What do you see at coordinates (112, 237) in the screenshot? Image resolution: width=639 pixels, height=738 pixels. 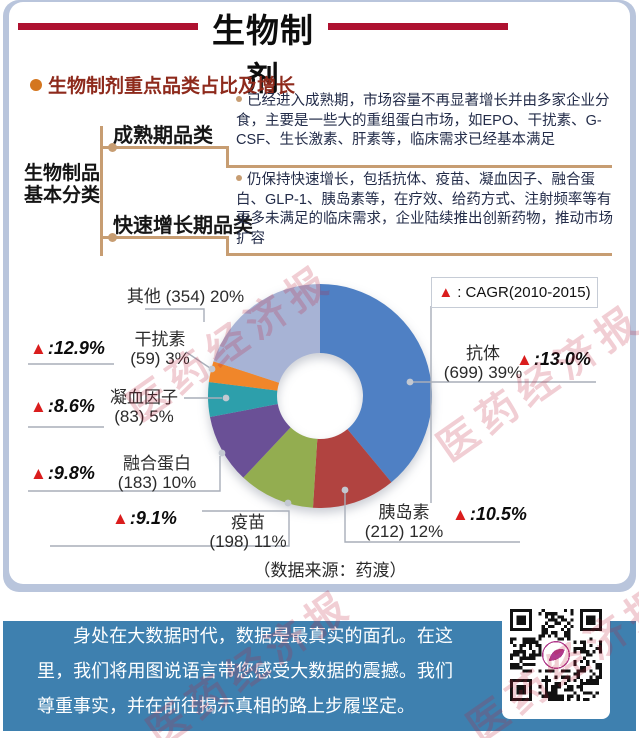 I see `branch2-connector-dot` at bounding box center [112, 237].